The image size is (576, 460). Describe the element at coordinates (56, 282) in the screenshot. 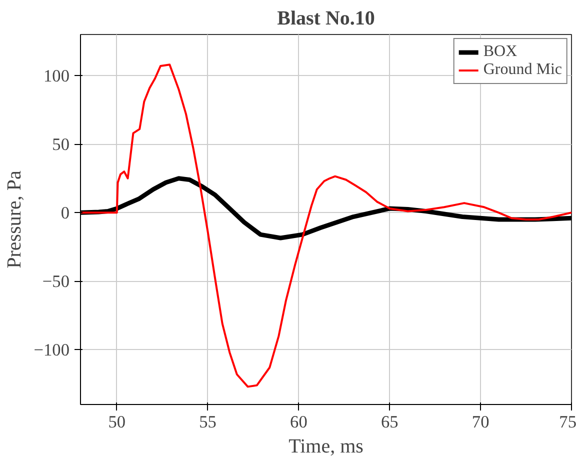

I see `y-tick-label: −50` at that location.